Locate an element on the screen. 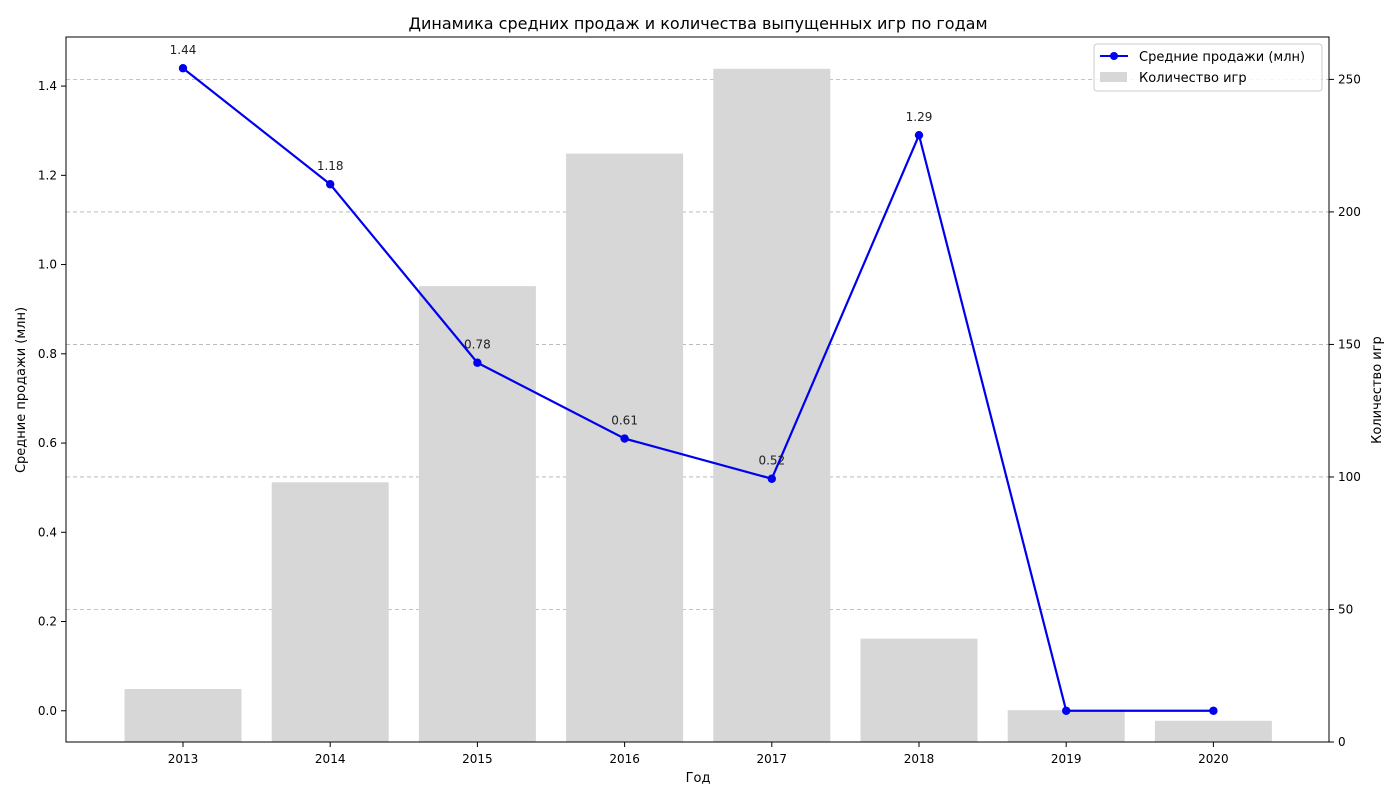 The image size is (1400, 800). sales-point-2017 is located at coordinates (771, 478).